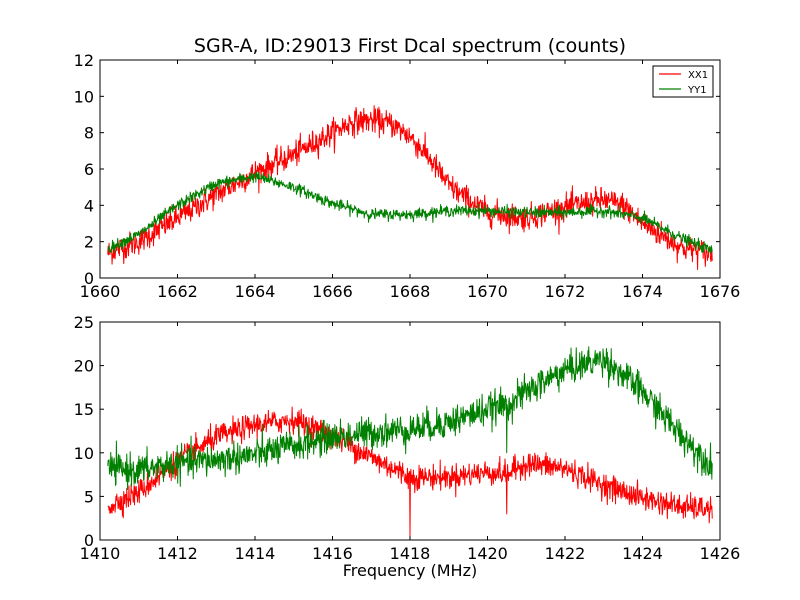 The width and height of the screenshot is (800, 600). Describe the element at coordinates (89, 133) in the screenshot. I see `top-y-tick-label: 8` at that location.